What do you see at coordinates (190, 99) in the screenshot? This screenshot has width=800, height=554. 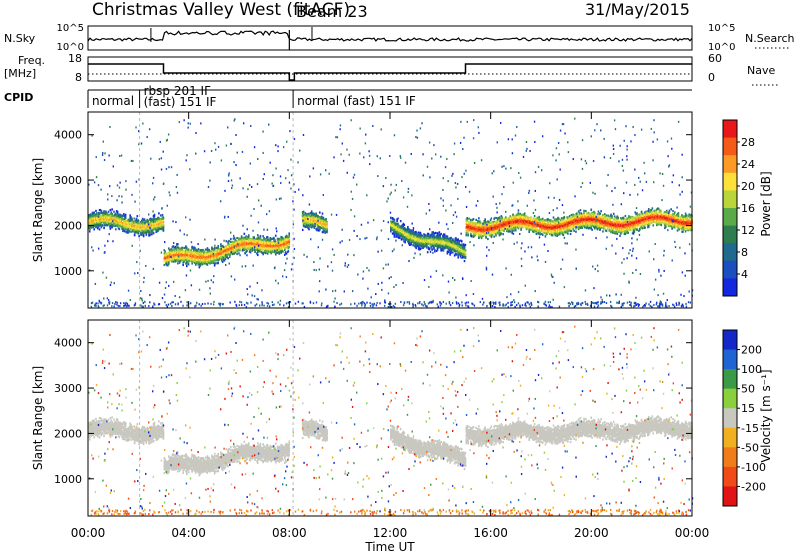 I see `cpid-mode-markers` at bounding box center [190, 99].